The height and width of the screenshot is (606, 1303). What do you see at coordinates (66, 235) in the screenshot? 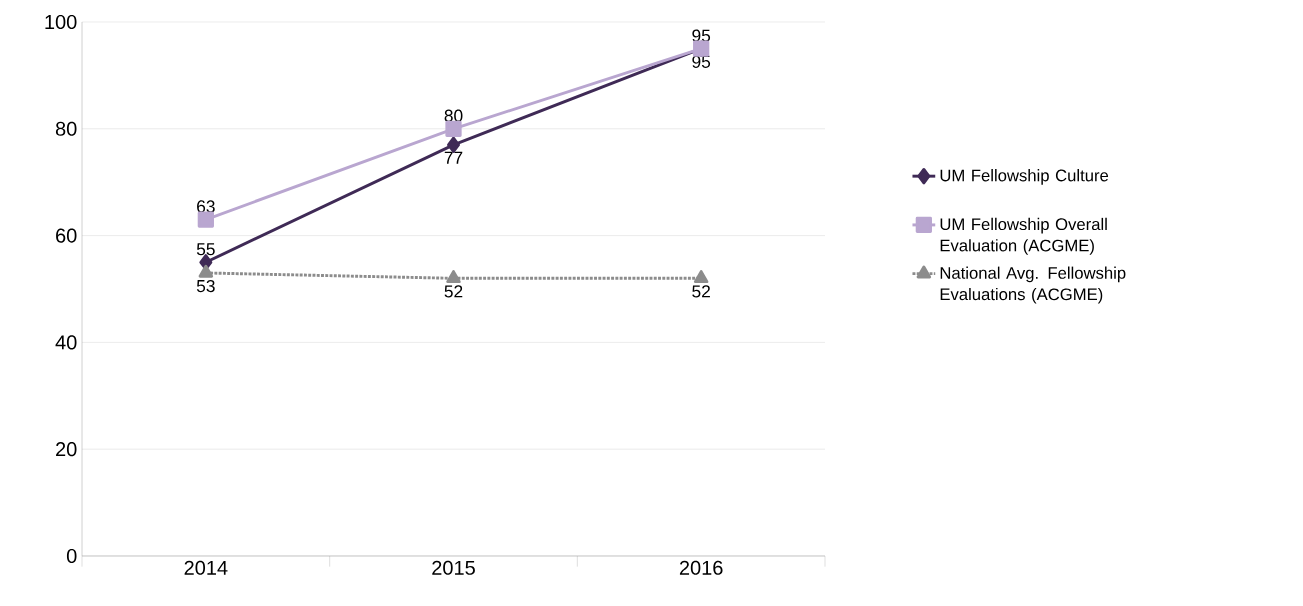
I see `y-tick-label: 60` at bounding box center [66, 235].